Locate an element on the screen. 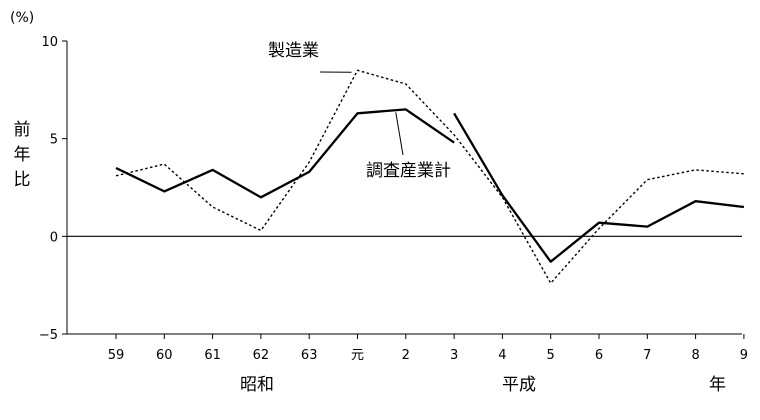 This screenshot has height=420, width=760. y-tick-label: −5 is located at coordinates (48, 335).